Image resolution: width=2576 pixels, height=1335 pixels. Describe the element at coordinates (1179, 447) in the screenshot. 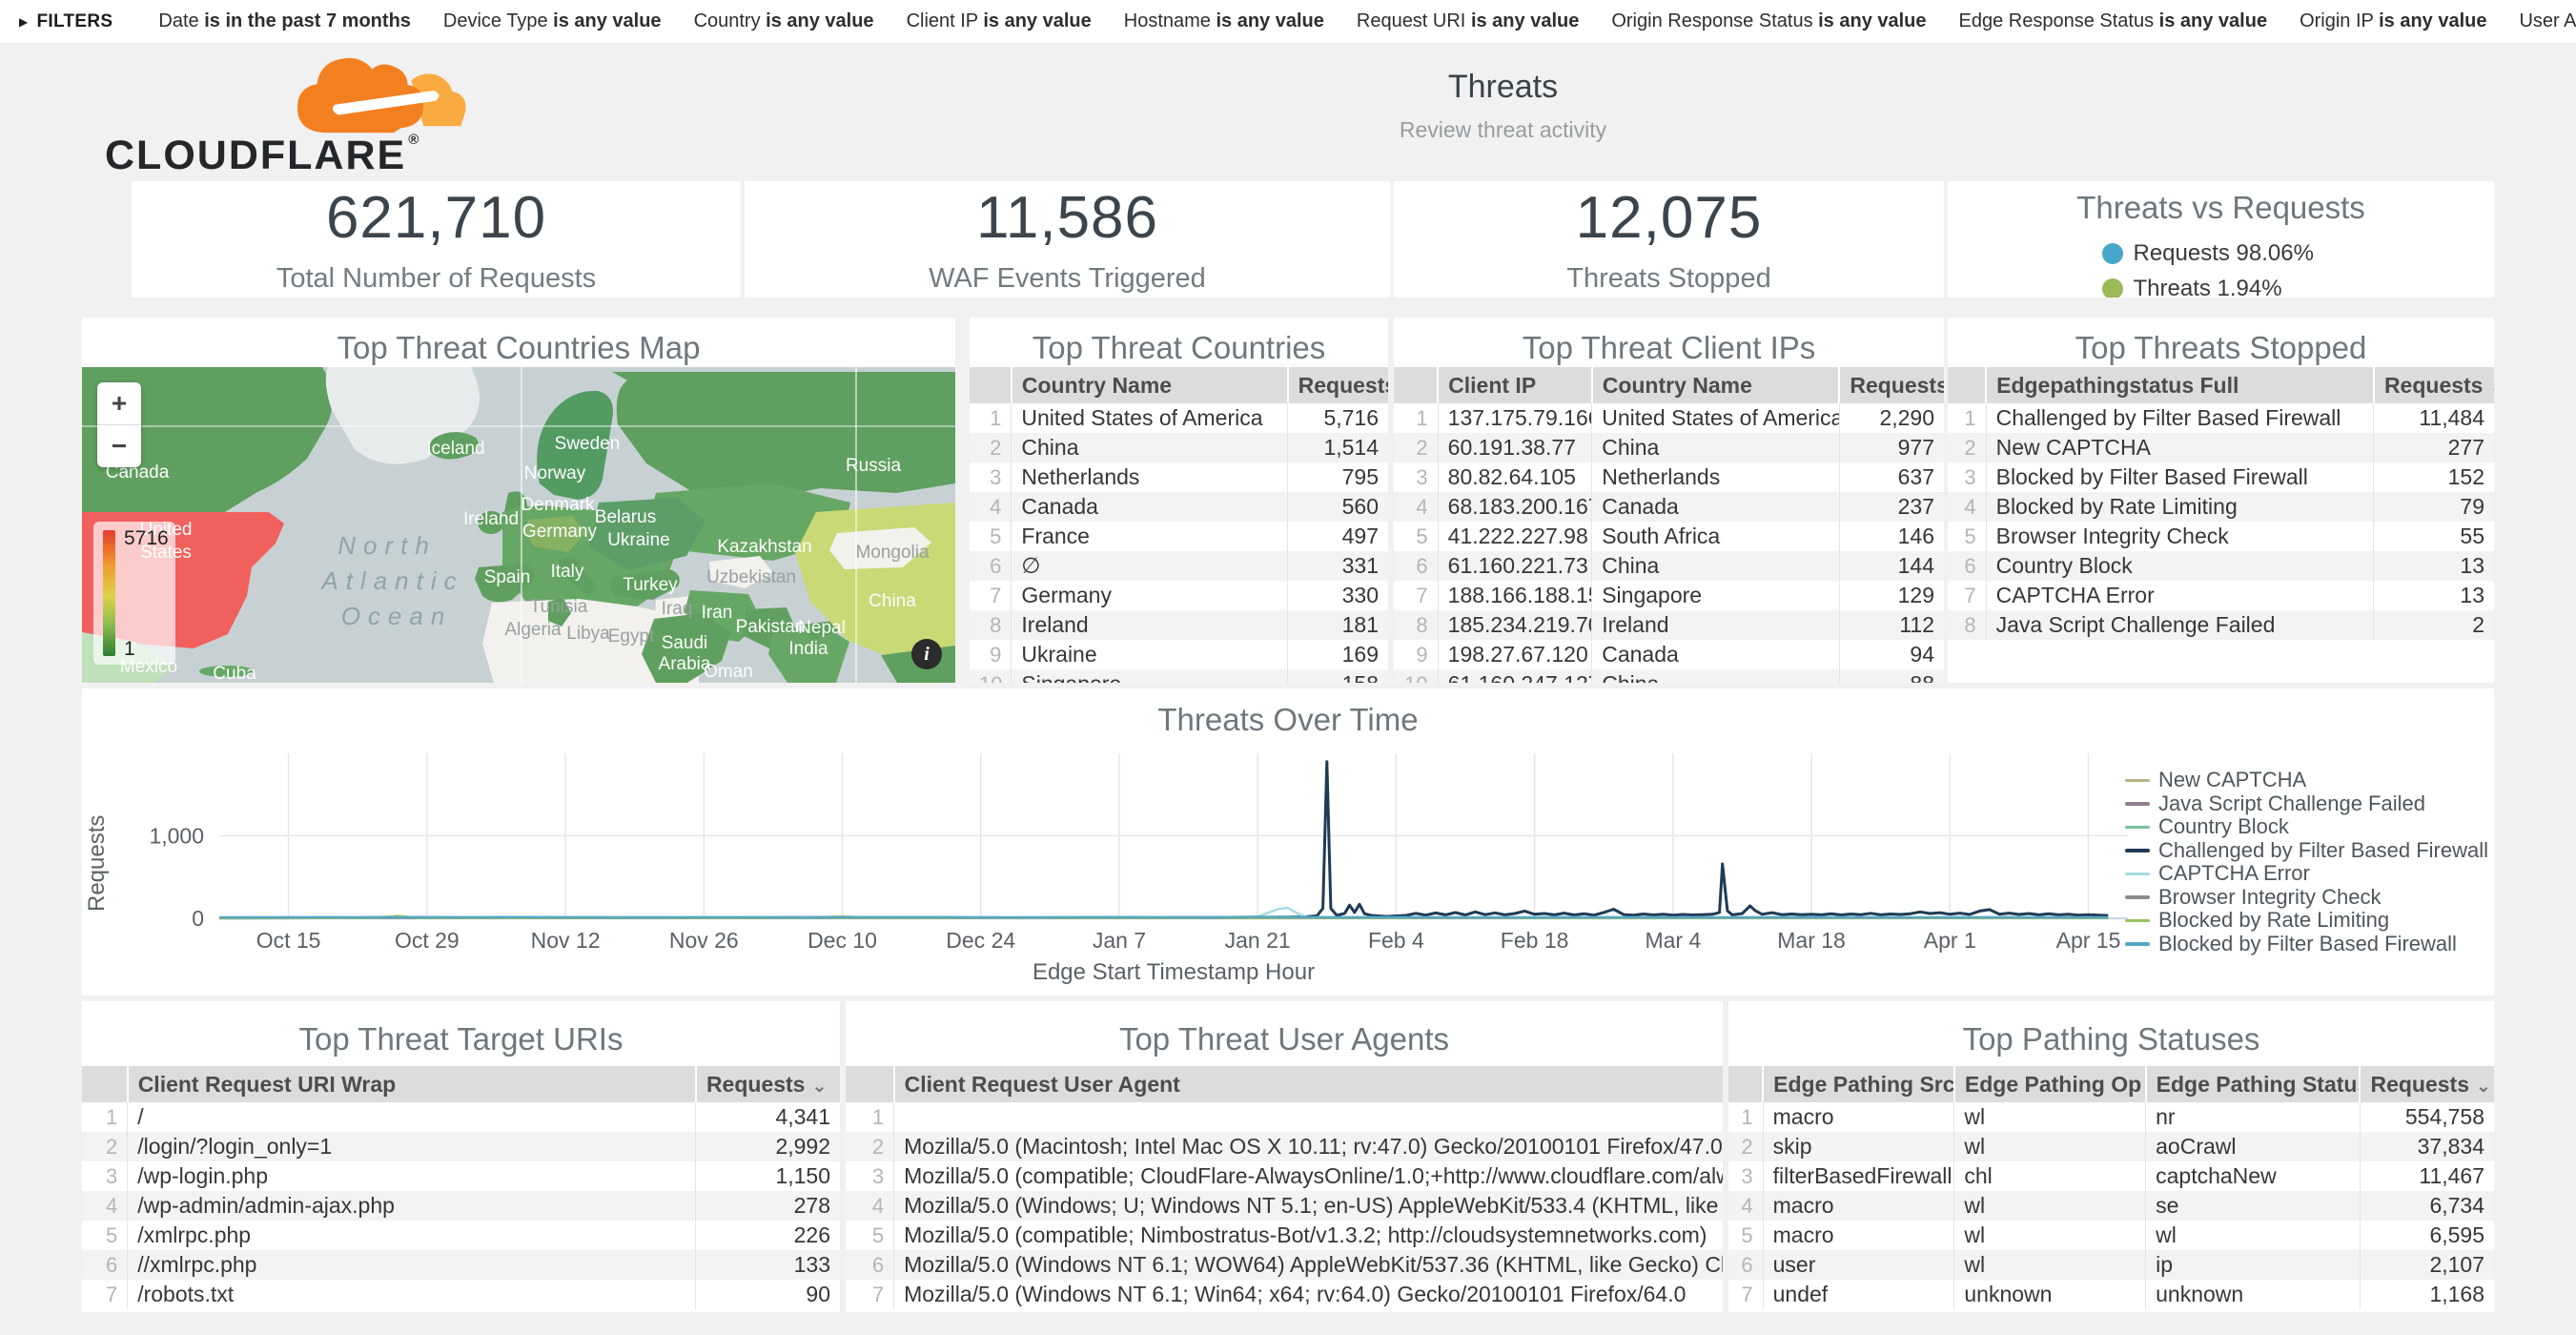

I see `table-row: 2 China 1,514` at that location.